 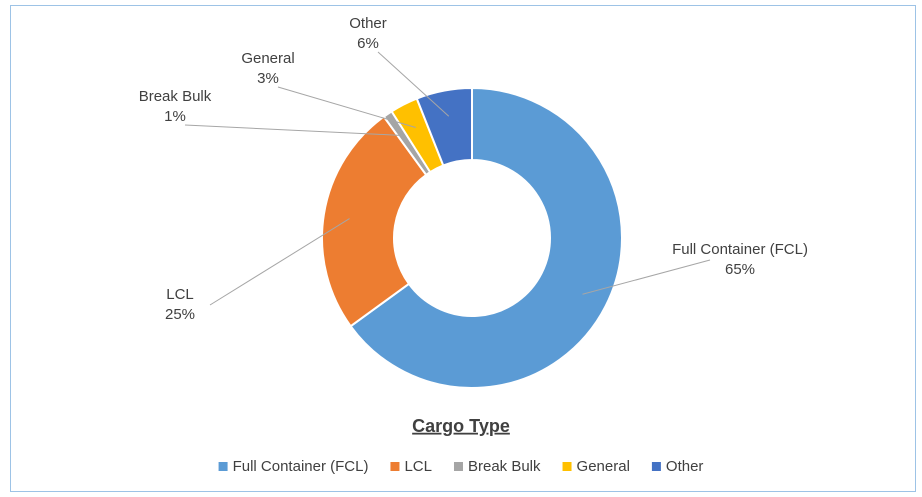 What do you see at coordinates (180, 314) in the screenshot?
I see `data-label-value: 25%` at bounding box center [180, 314].